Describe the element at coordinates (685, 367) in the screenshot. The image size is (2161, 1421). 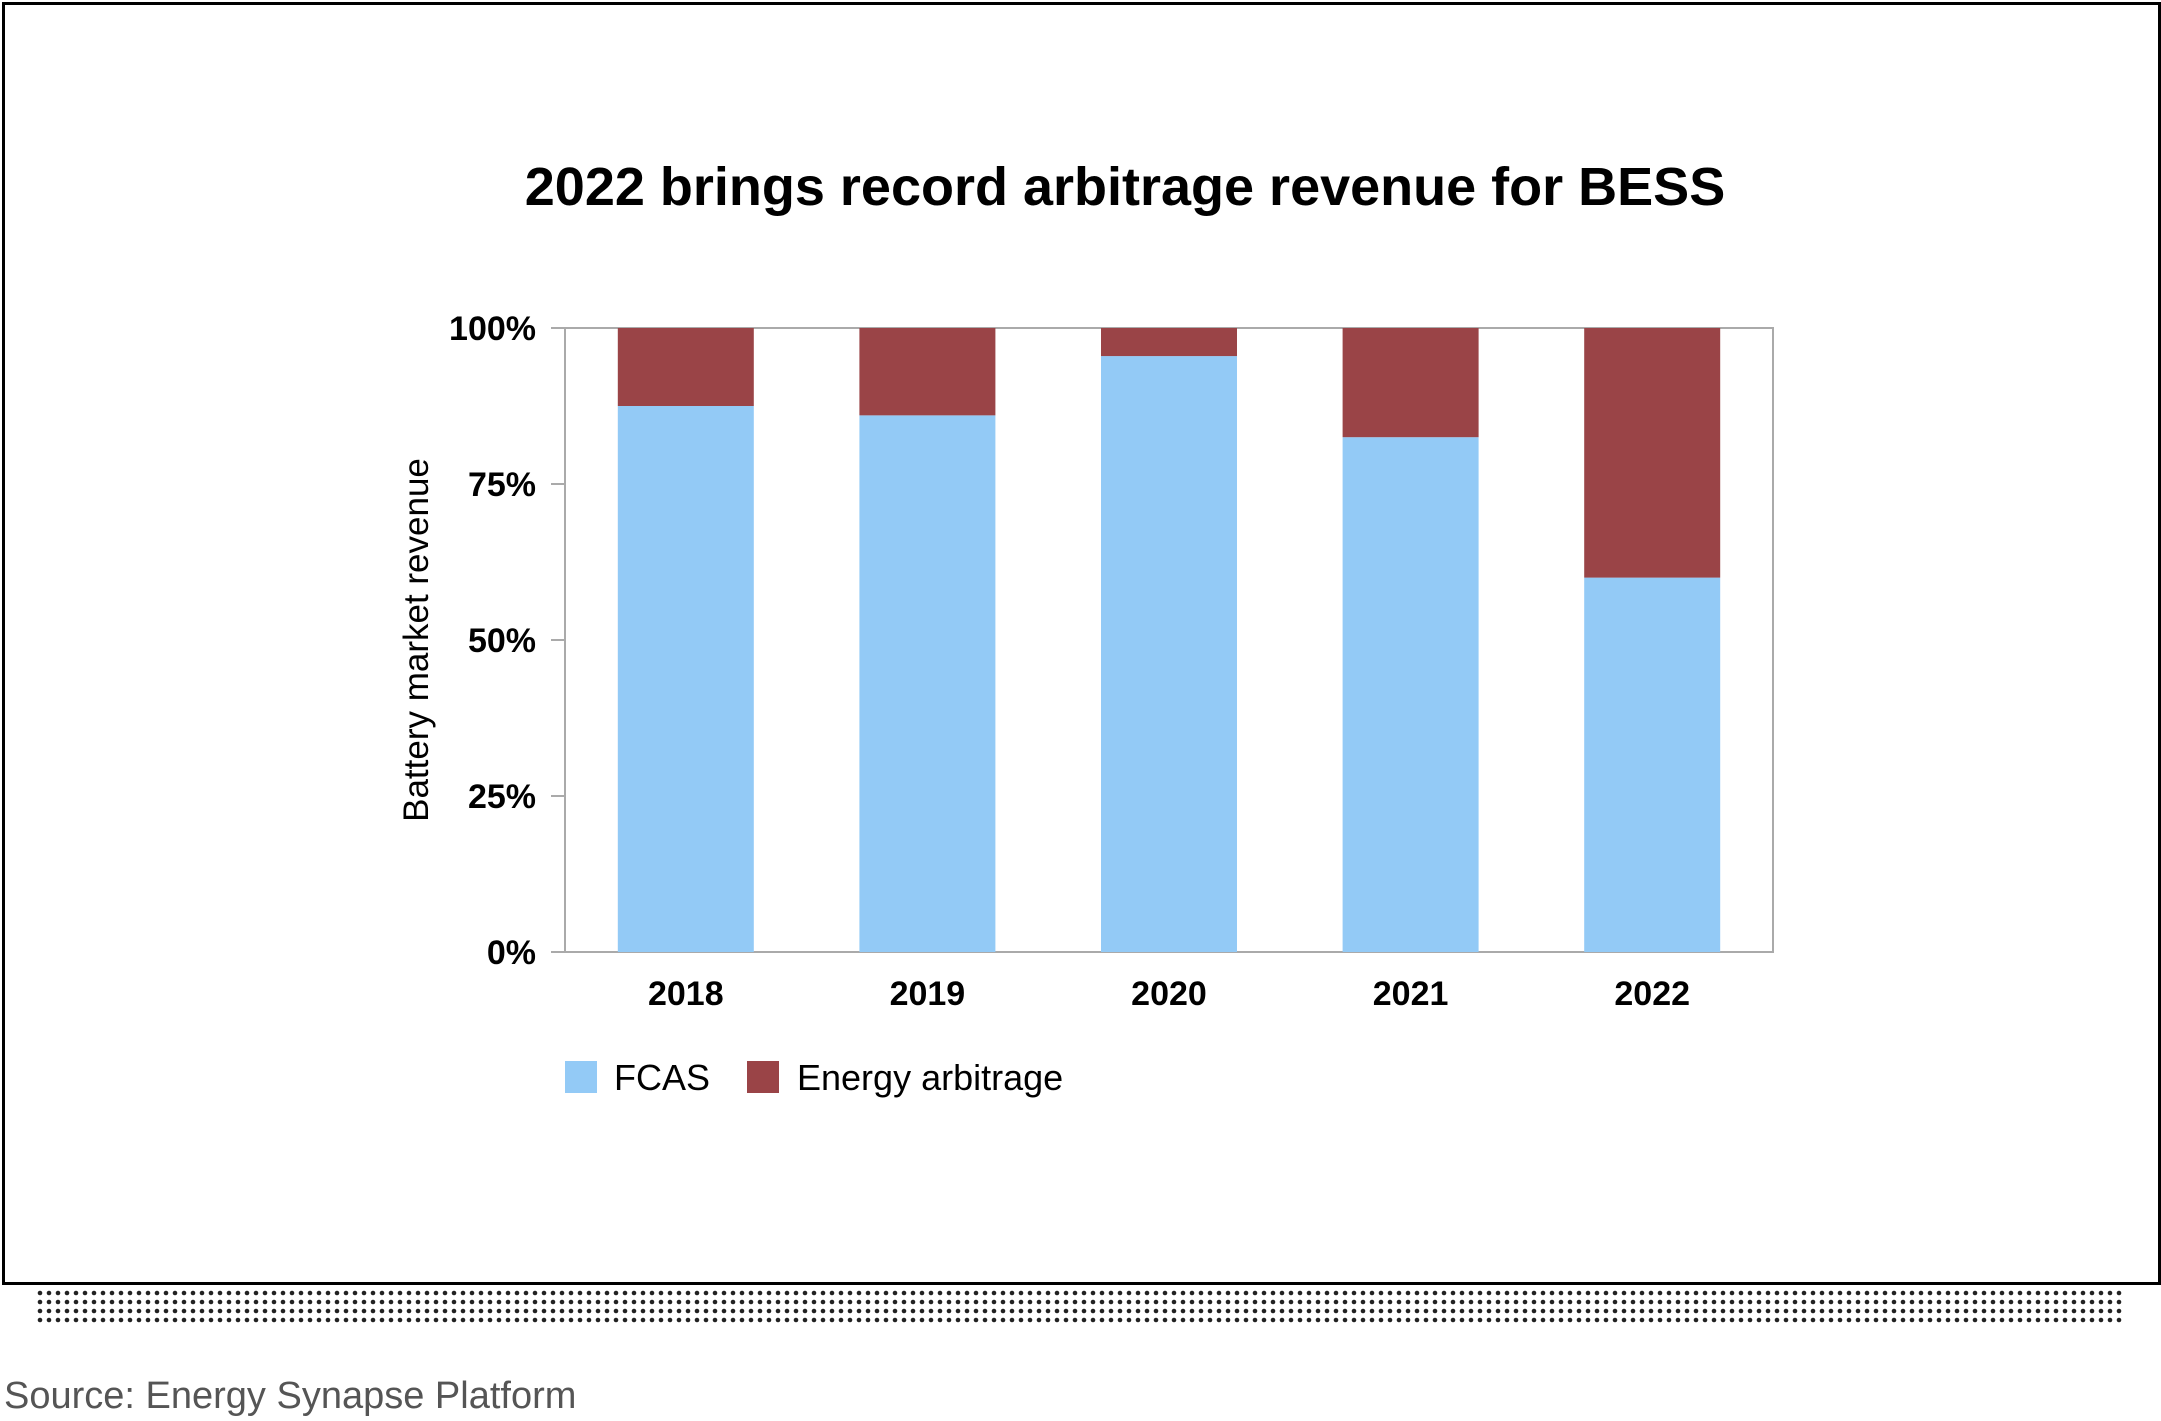
I see `bar-energy-arbitrage-2018` at that location.